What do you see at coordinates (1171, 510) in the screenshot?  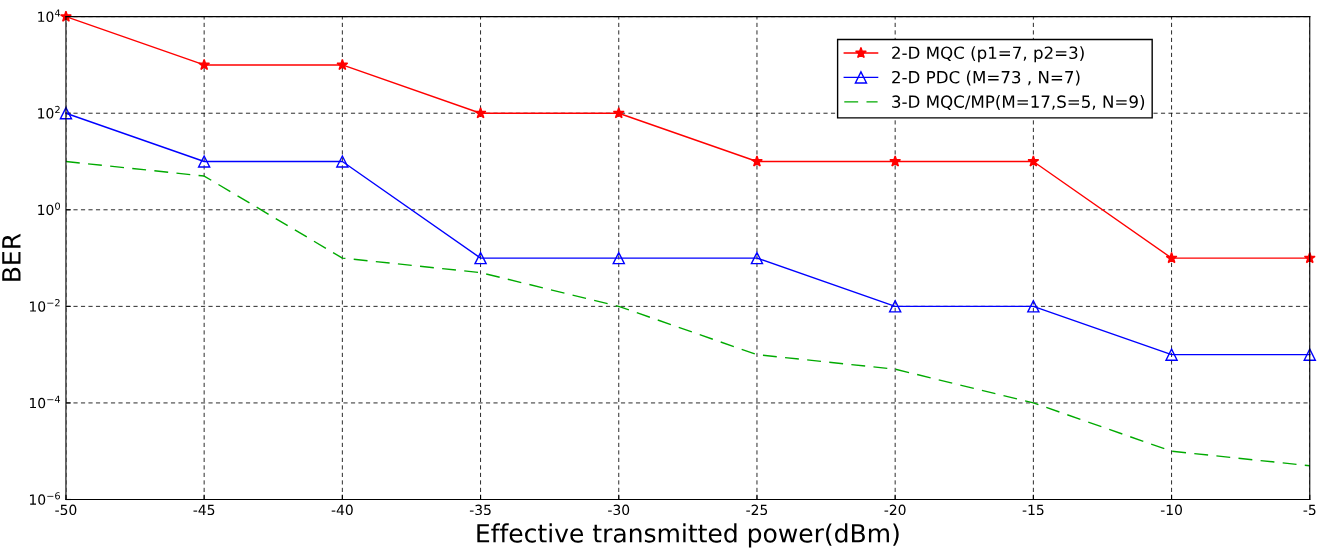 I see `x-tick-label: -10` at bounding box center [1171, 510].